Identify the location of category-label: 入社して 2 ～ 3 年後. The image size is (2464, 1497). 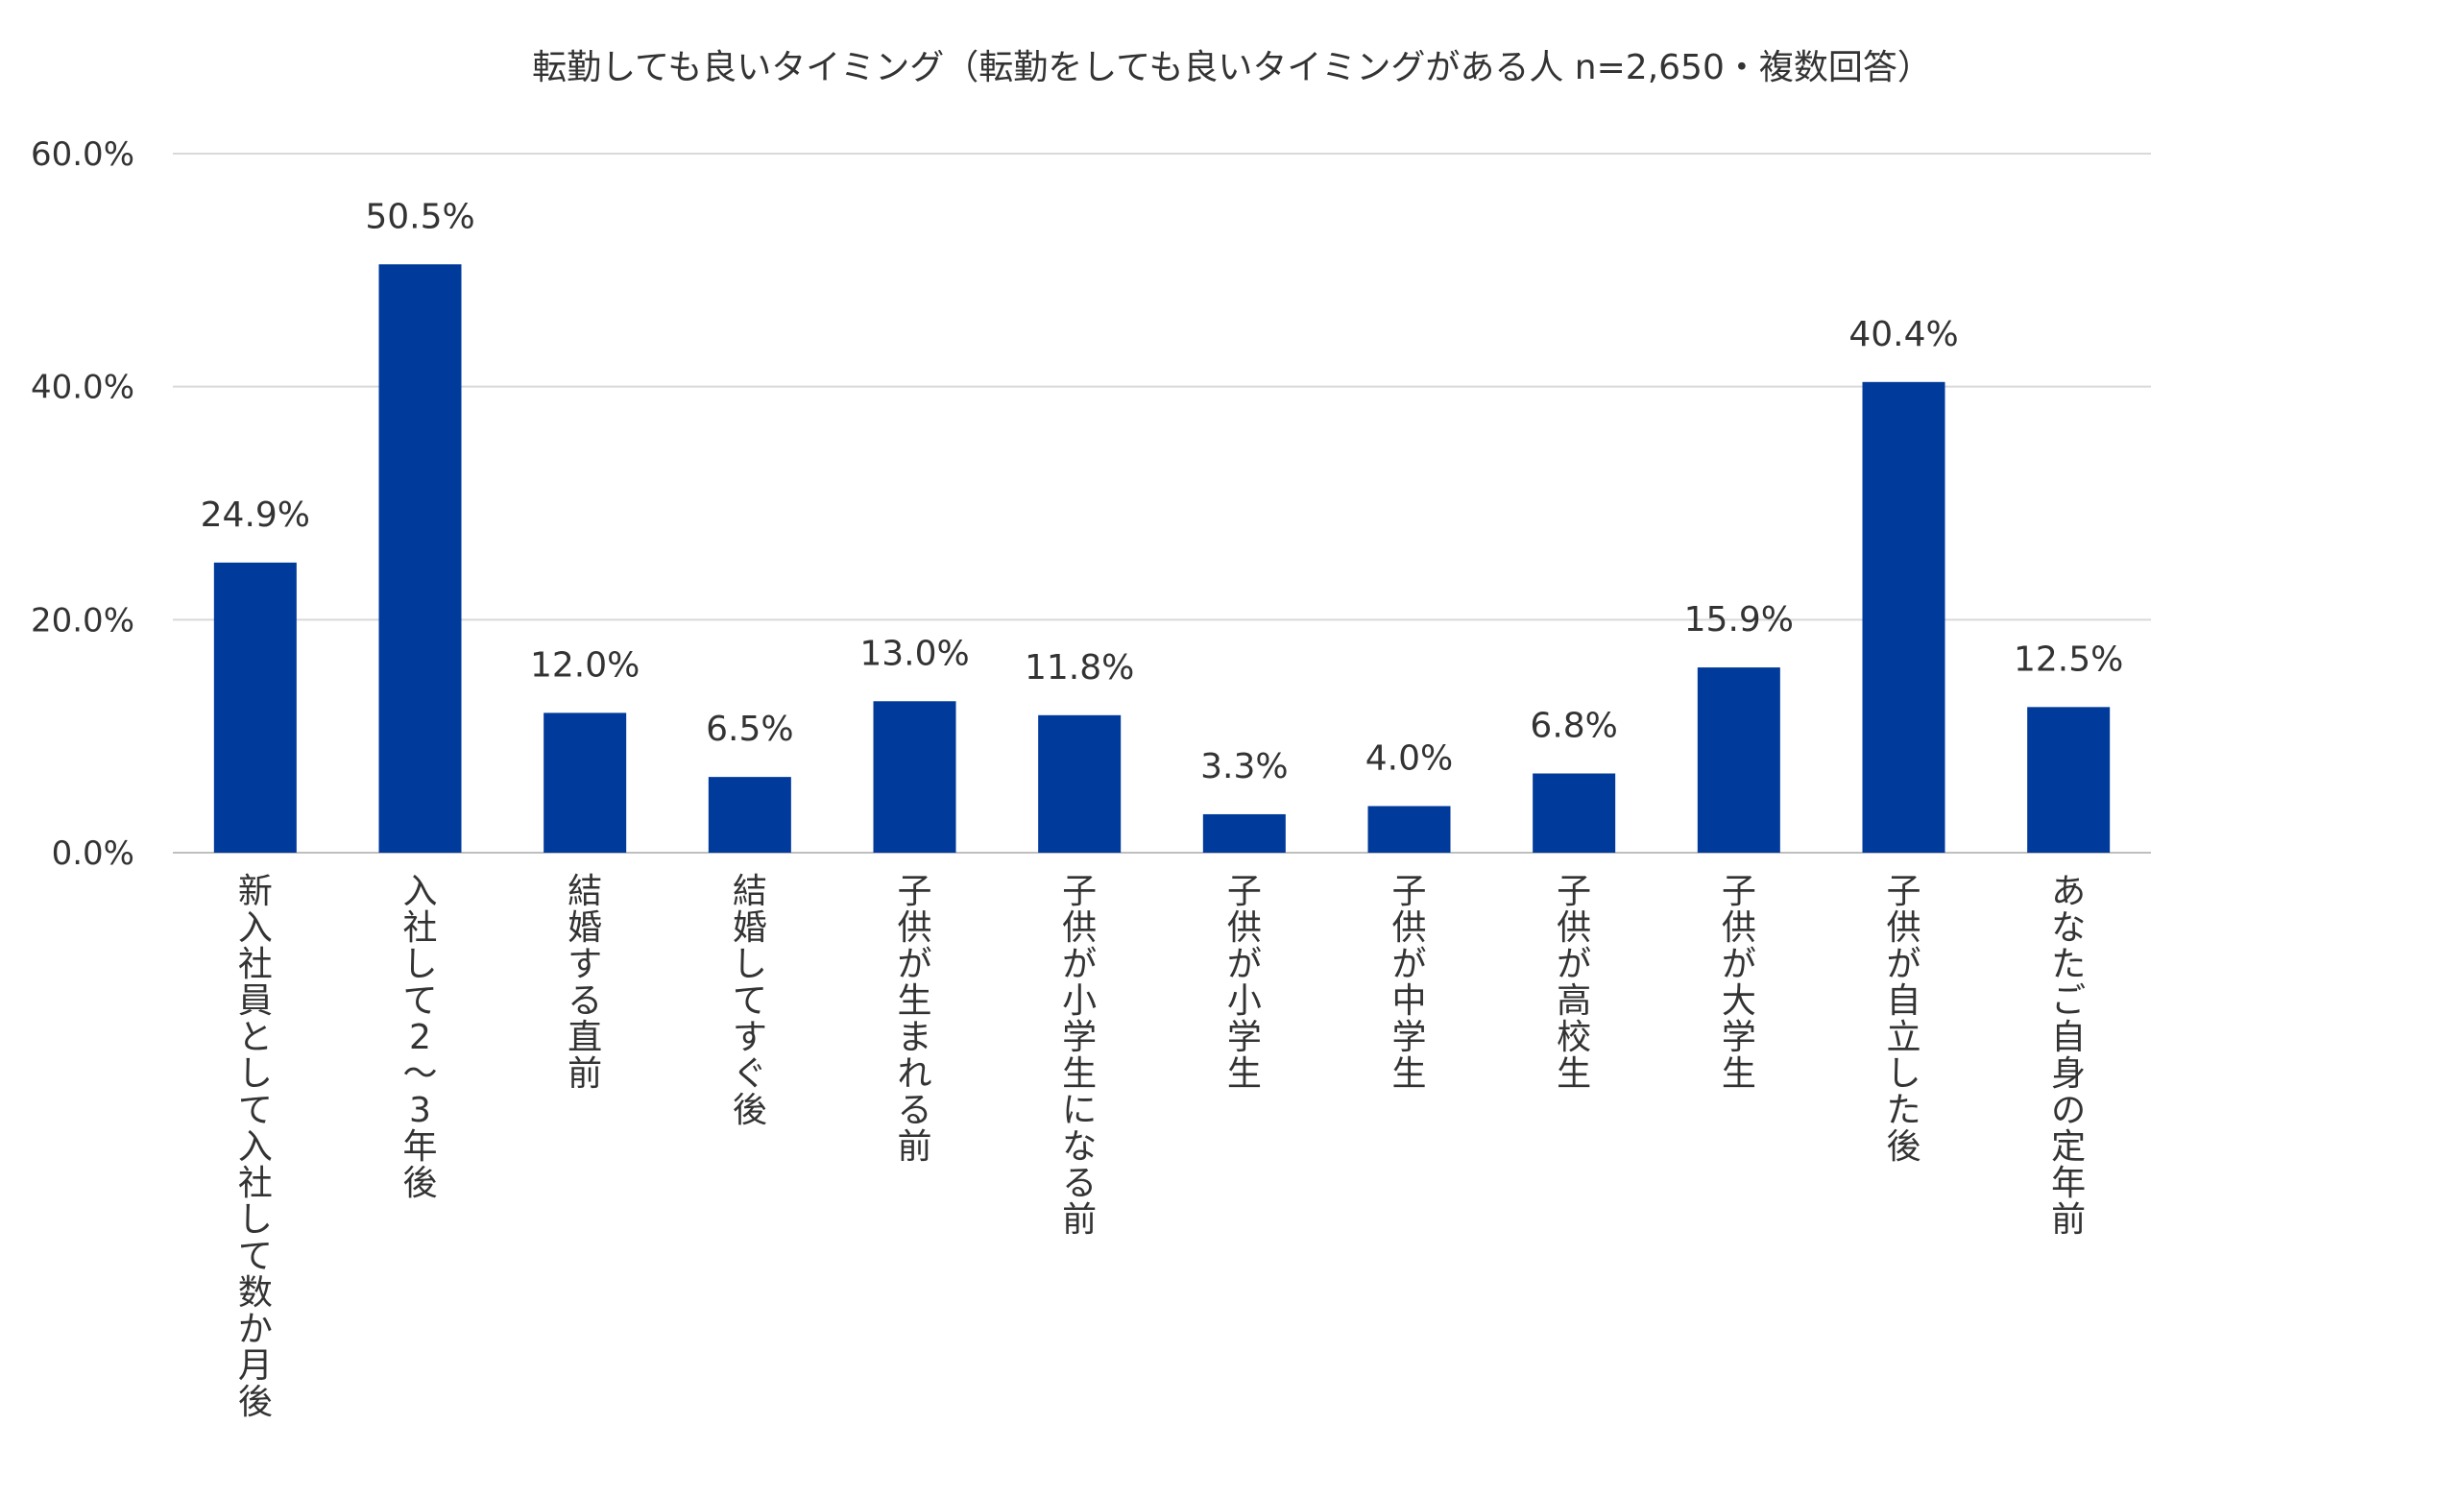
(419, 1037).